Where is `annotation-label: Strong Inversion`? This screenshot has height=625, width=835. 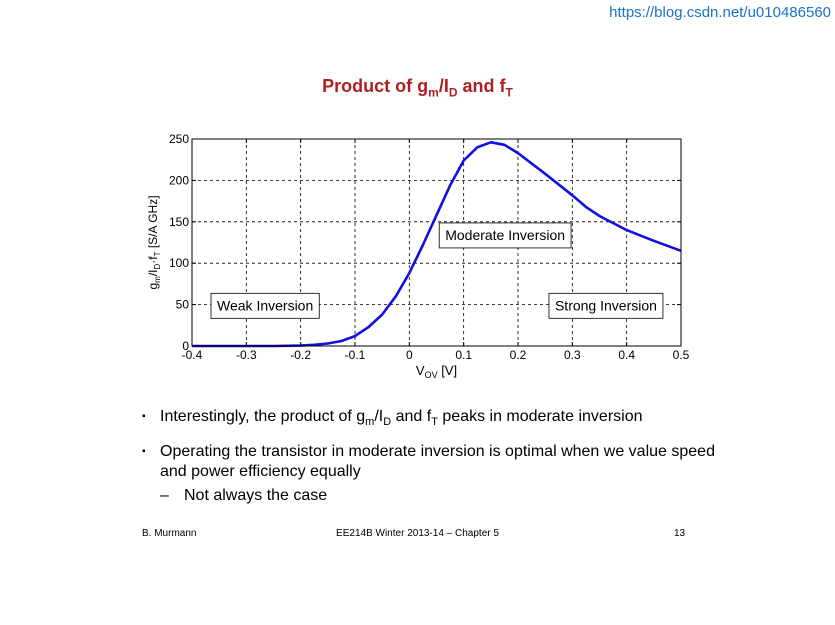
annotation-label: Strong Inversion is located at coordinates (606, 305).